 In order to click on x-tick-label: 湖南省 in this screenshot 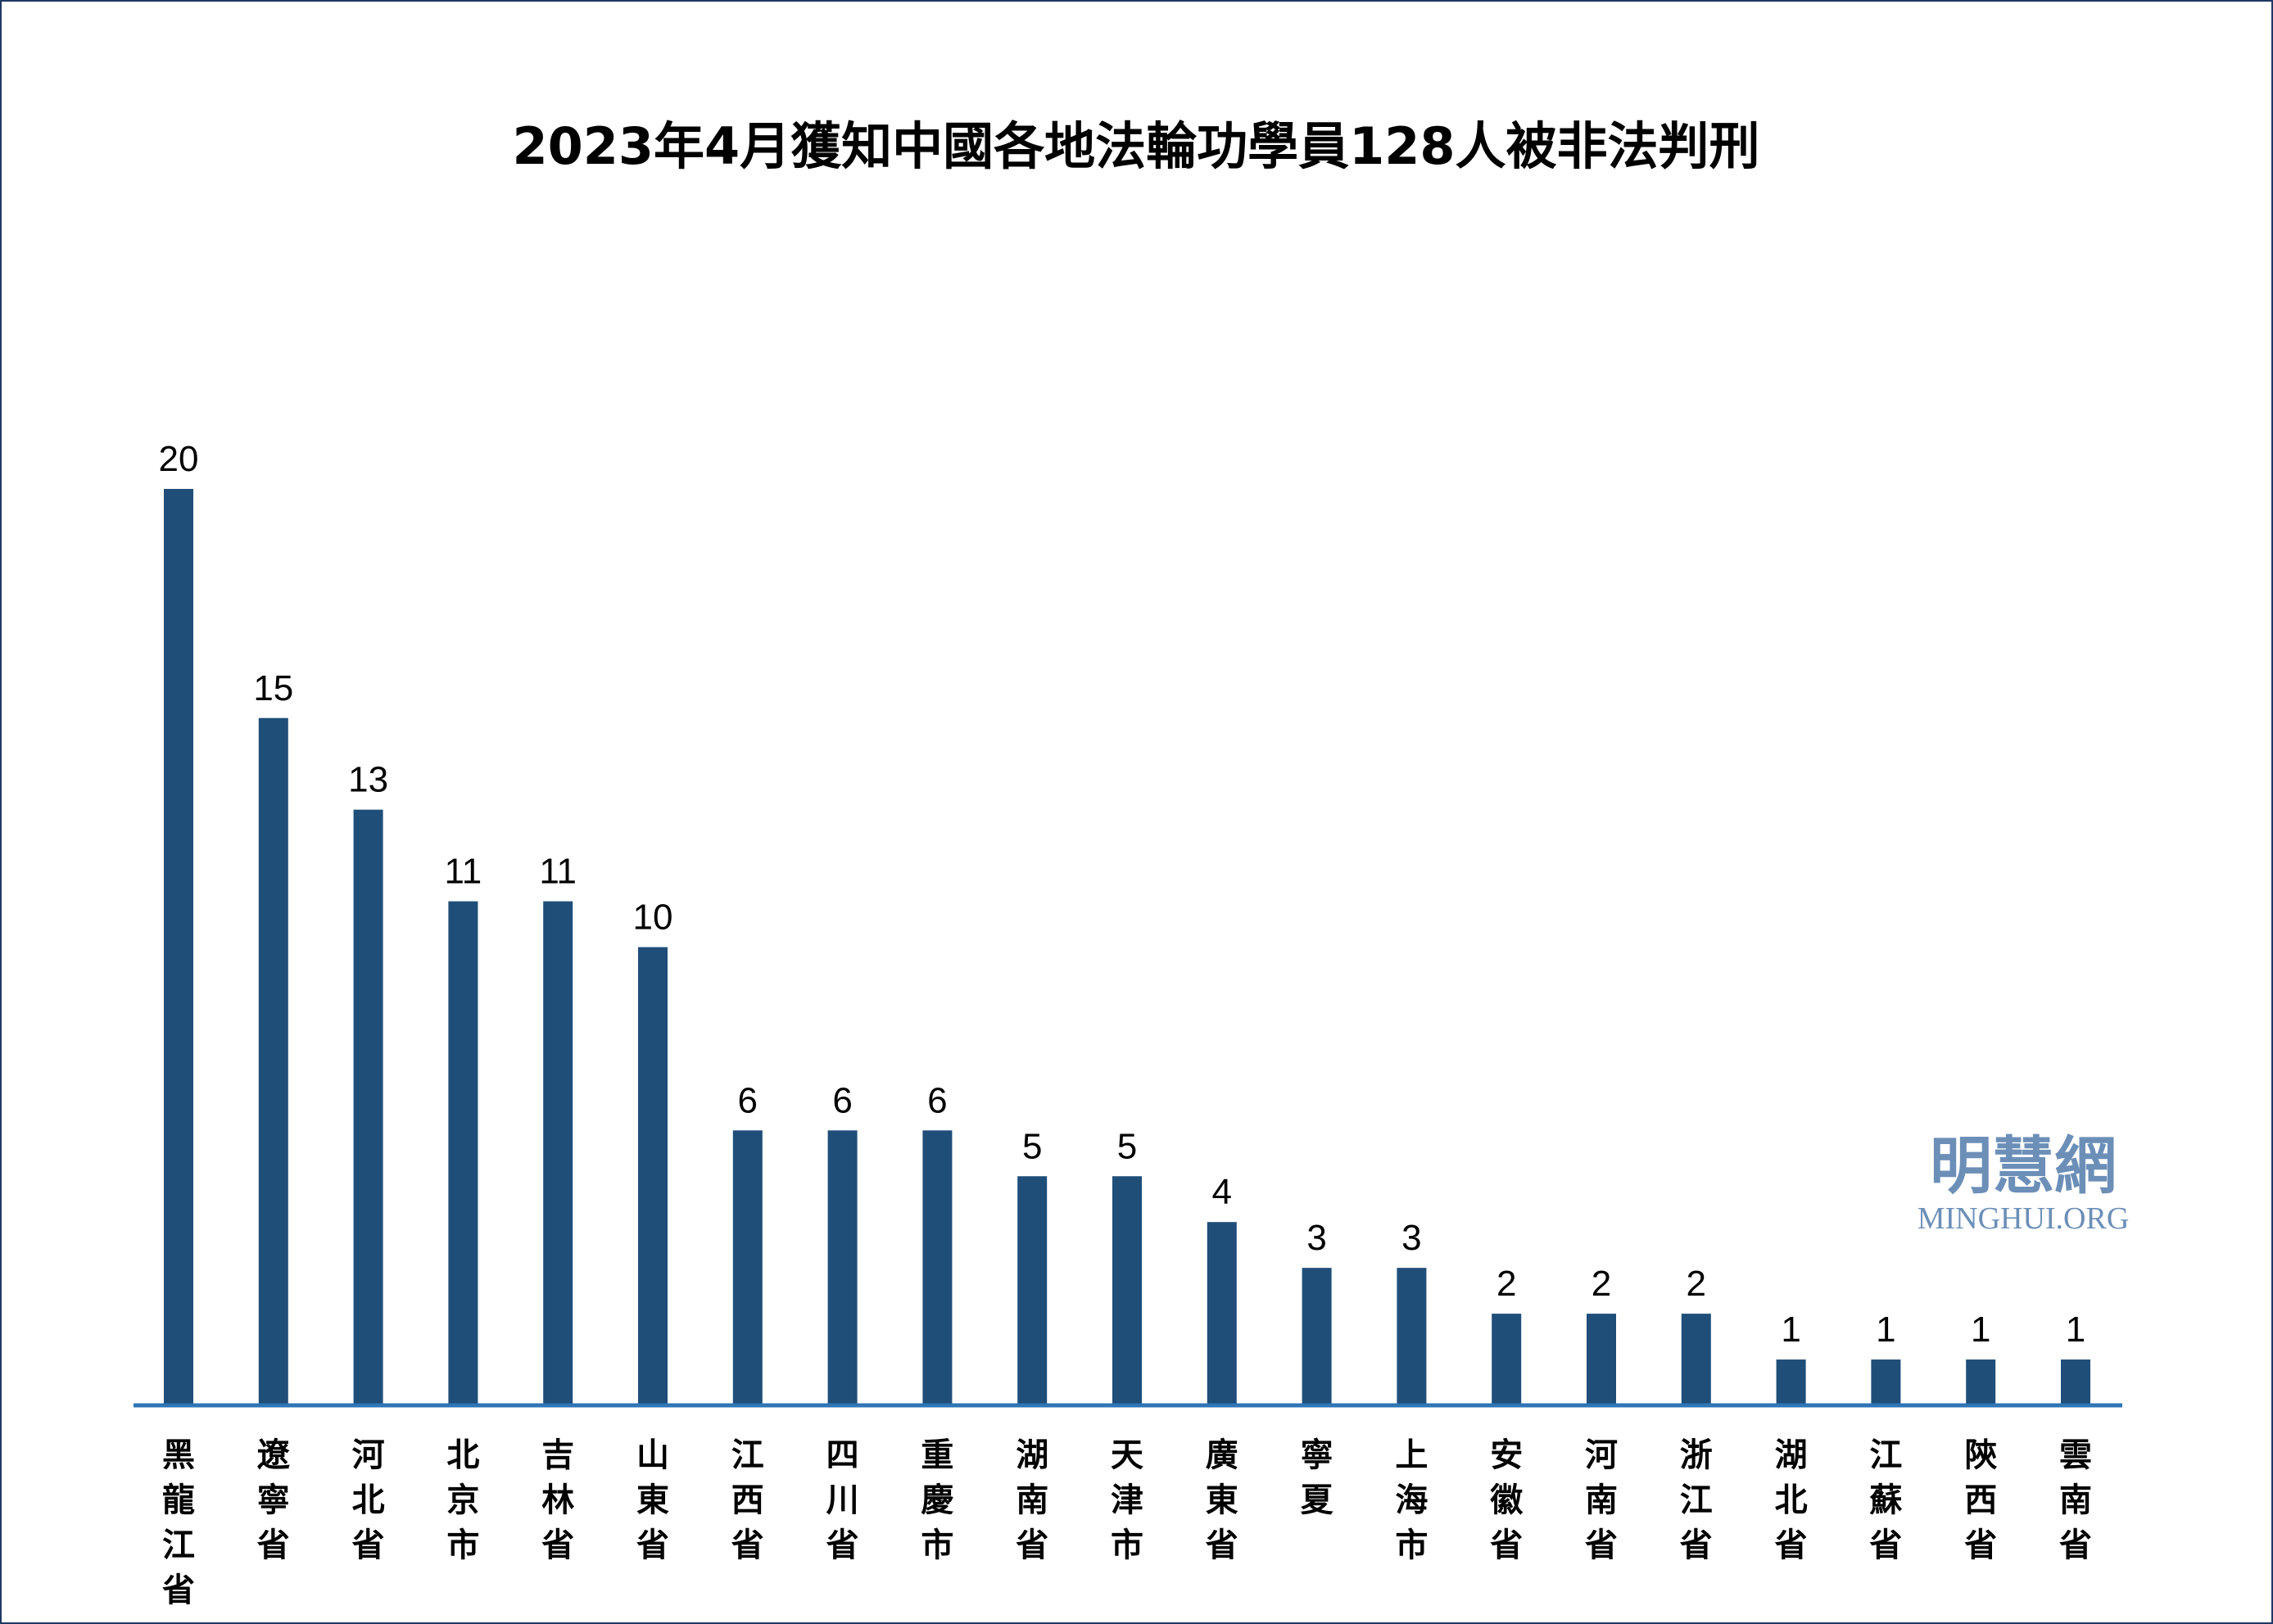, I will do `click(1032, 1500)`.